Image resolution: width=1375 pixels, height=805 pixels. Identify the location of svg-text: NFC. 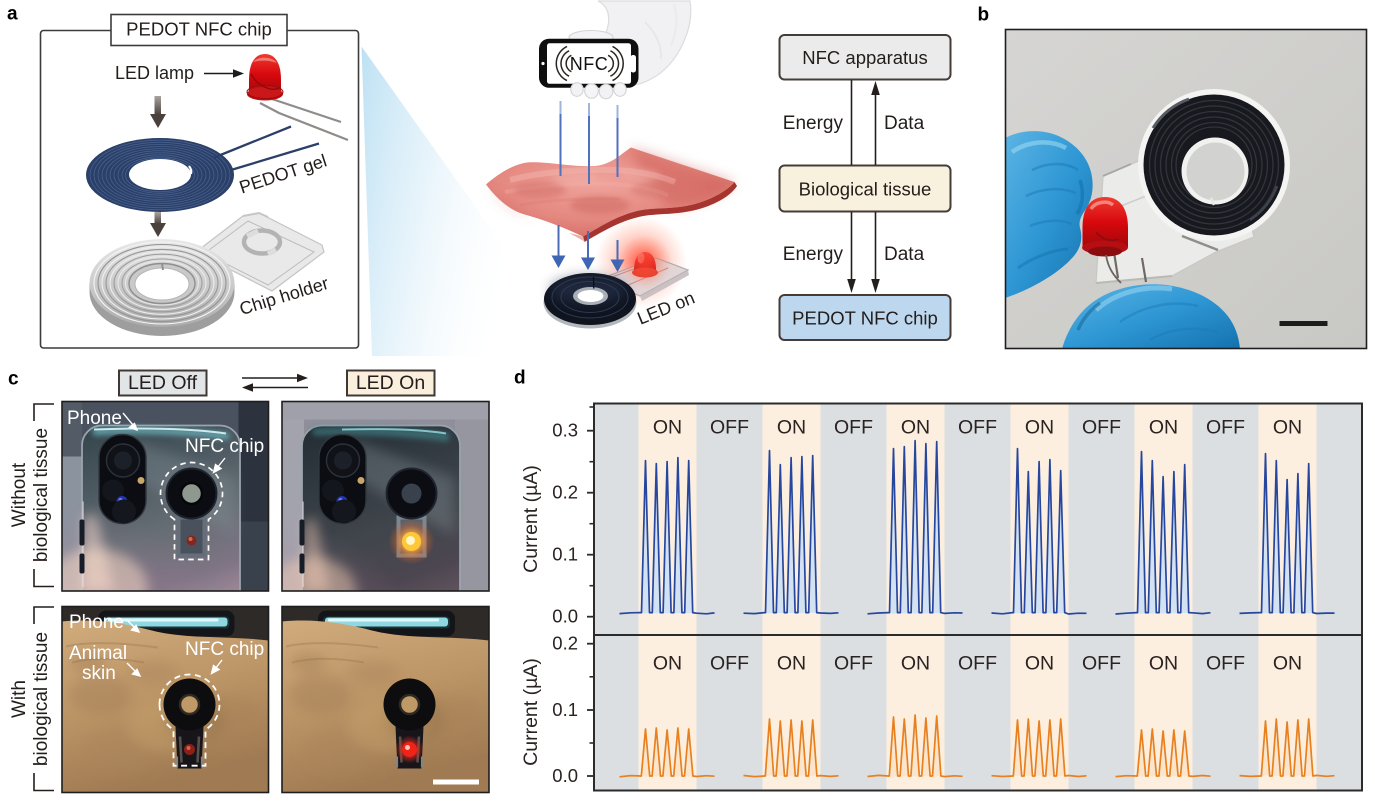
(589, 64).